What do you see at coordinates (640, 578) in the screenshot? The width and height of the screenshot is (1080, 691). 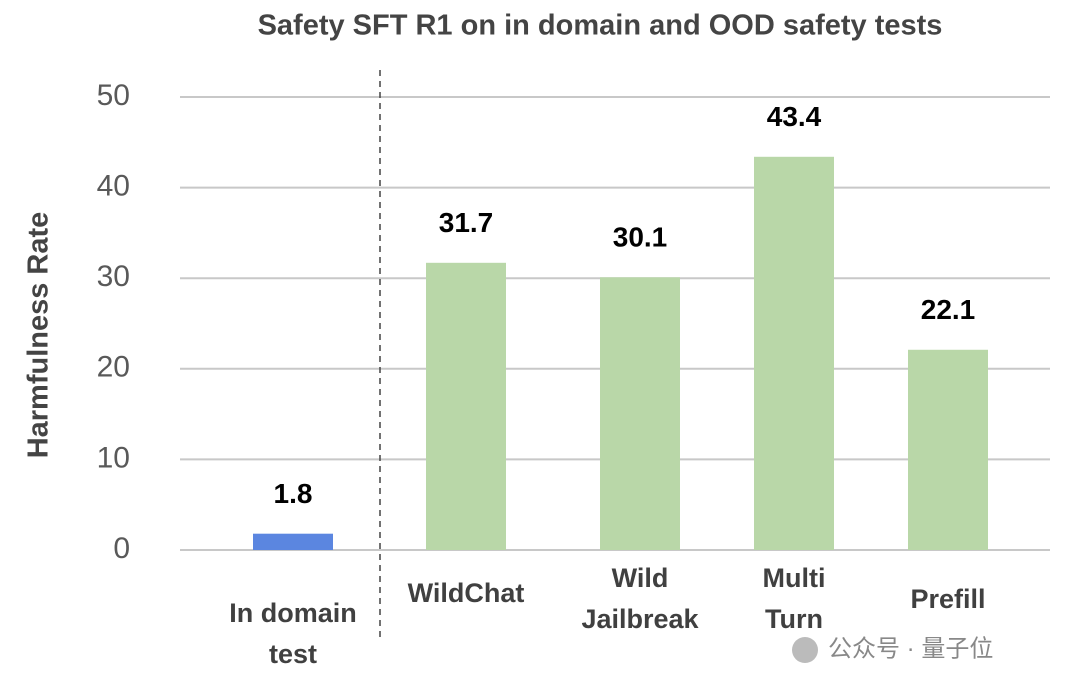 I see `x-tick-label: Wild` at bounding box center [640, 578].